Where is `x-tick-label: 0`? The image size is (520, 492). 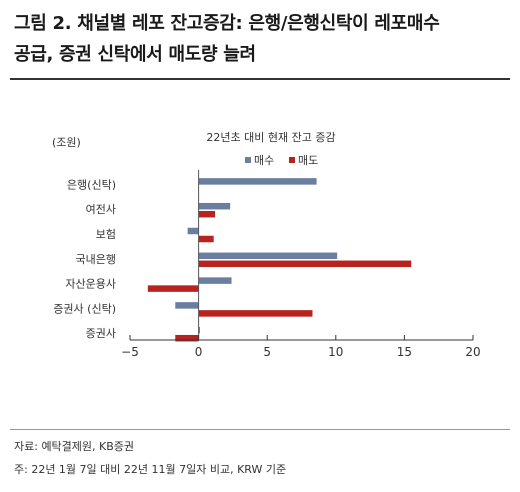
x-tick-label: 0 is located at coordinates (199, 352).